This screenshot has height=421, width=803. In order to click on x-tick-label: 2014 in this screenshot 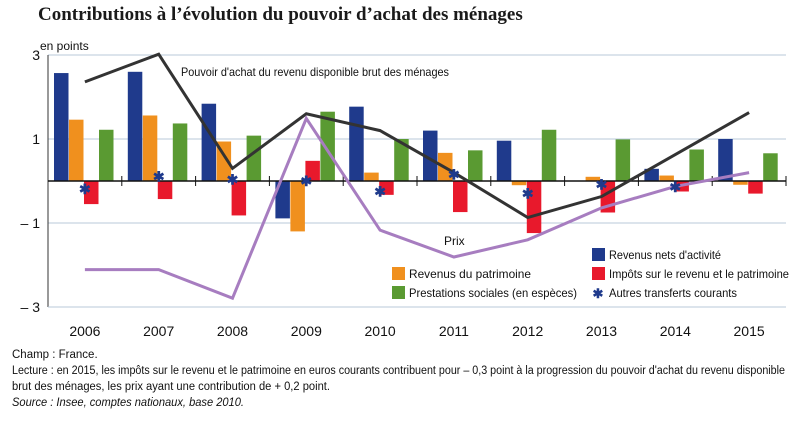, I will do `click(675, 331)`.